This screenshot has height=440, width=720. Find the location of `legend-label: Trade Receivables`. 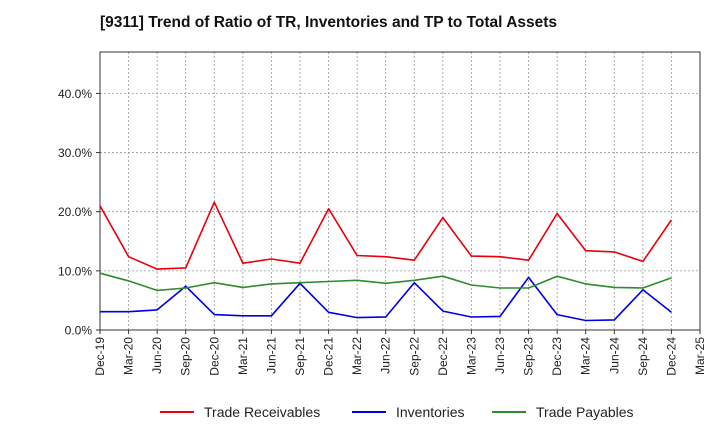

legend-label: Trade Receivables is located at coordinates (262, 412).